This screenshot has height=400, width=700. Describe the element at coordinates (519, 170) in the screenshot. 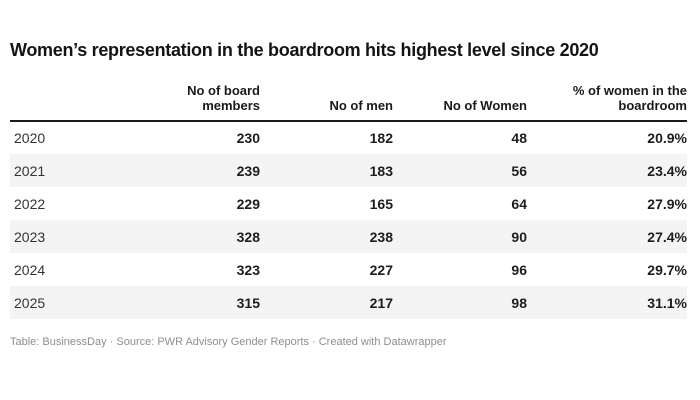

I see `value-cell: 56` at that location.